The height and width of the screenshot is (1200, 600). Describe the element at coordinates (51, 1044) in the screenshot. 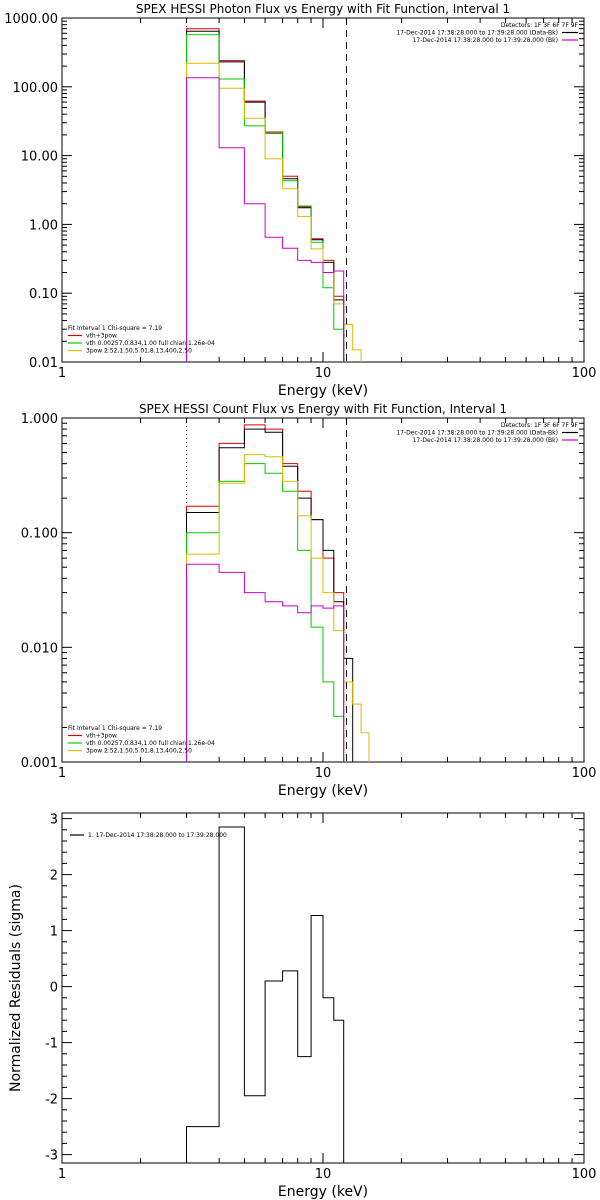

I see `y-tick-label: -1` at that location.